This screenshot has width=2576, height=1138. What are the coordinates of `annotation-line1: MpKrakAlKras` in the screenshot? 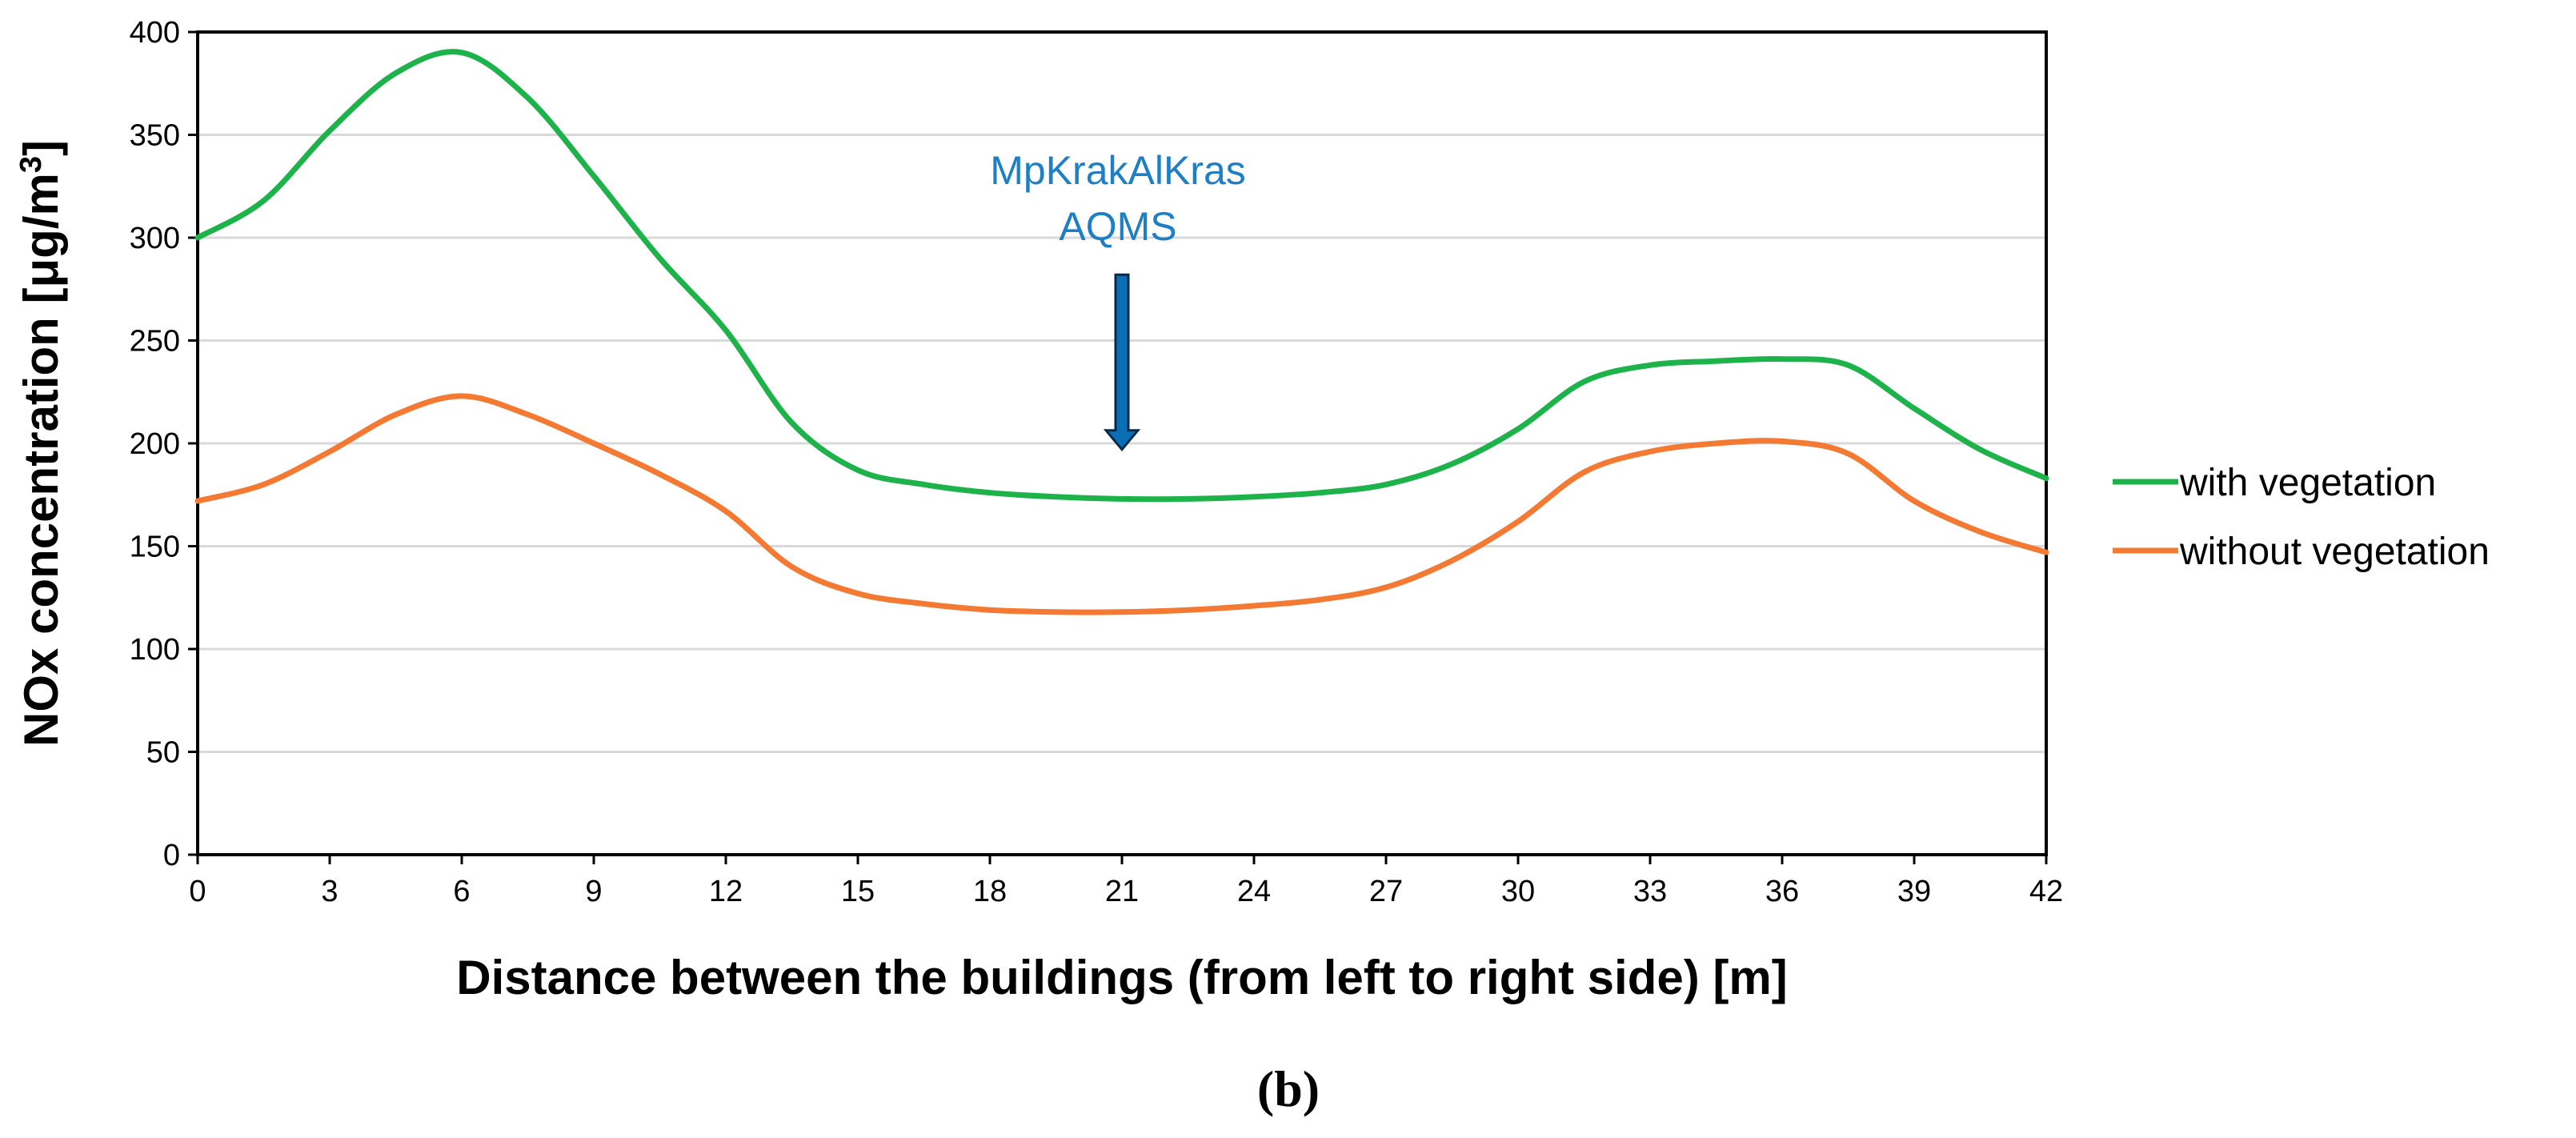 It's located at (1118, 170).